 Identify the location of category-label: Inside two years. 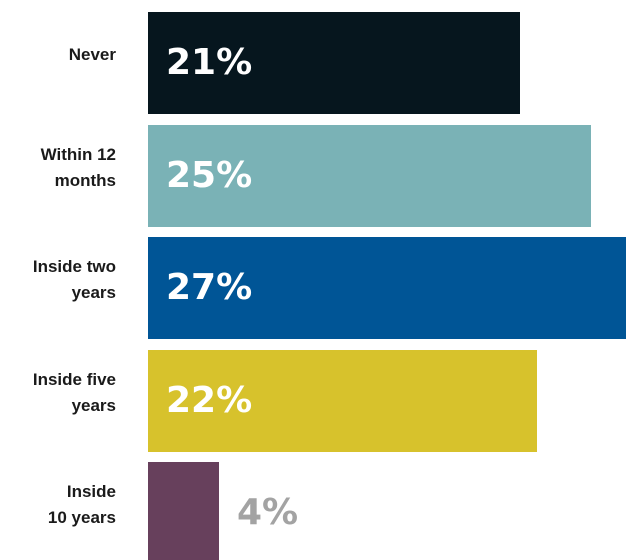
(74, 279).